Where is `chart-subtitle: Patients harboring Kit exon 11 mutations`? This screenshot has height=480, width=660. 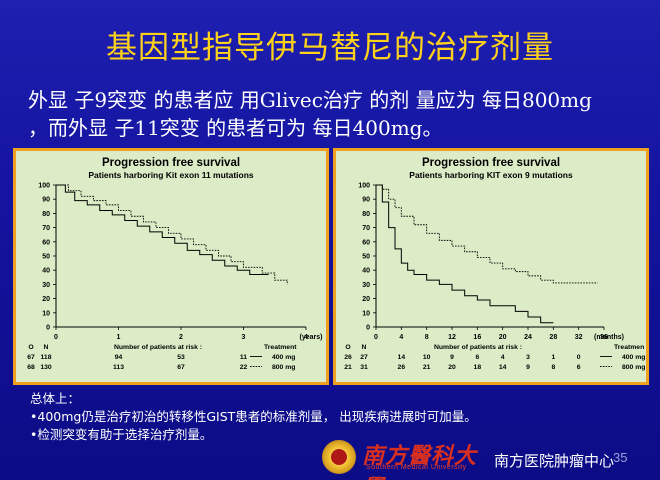 chart-subtitle: Patients harboring Kit exon 11 mutations is located at coordinates (171, 175).